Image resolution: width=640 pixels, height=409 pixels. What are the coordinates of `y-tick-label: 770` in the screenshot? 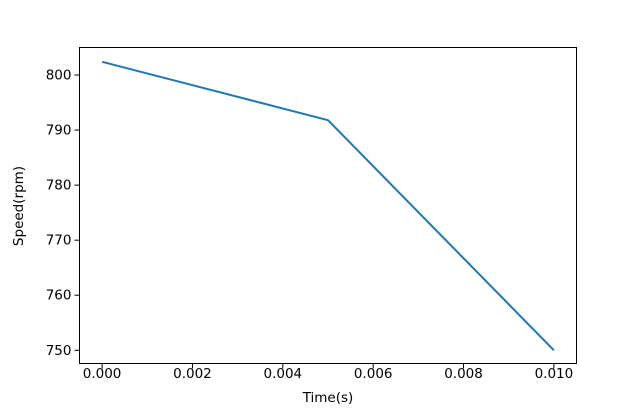 It's located at (59, 241).